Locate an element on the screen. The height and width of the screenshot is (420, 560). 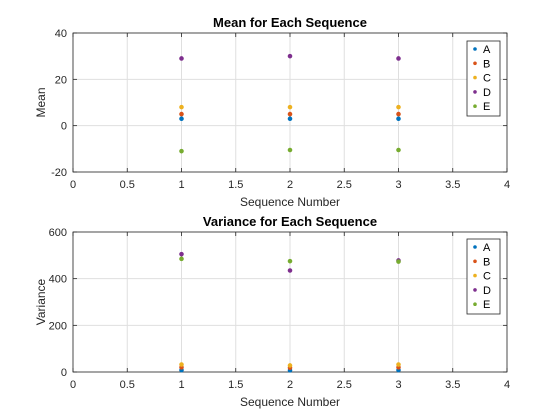
y-tick-label: 400 is located at coordinates (58, 280).